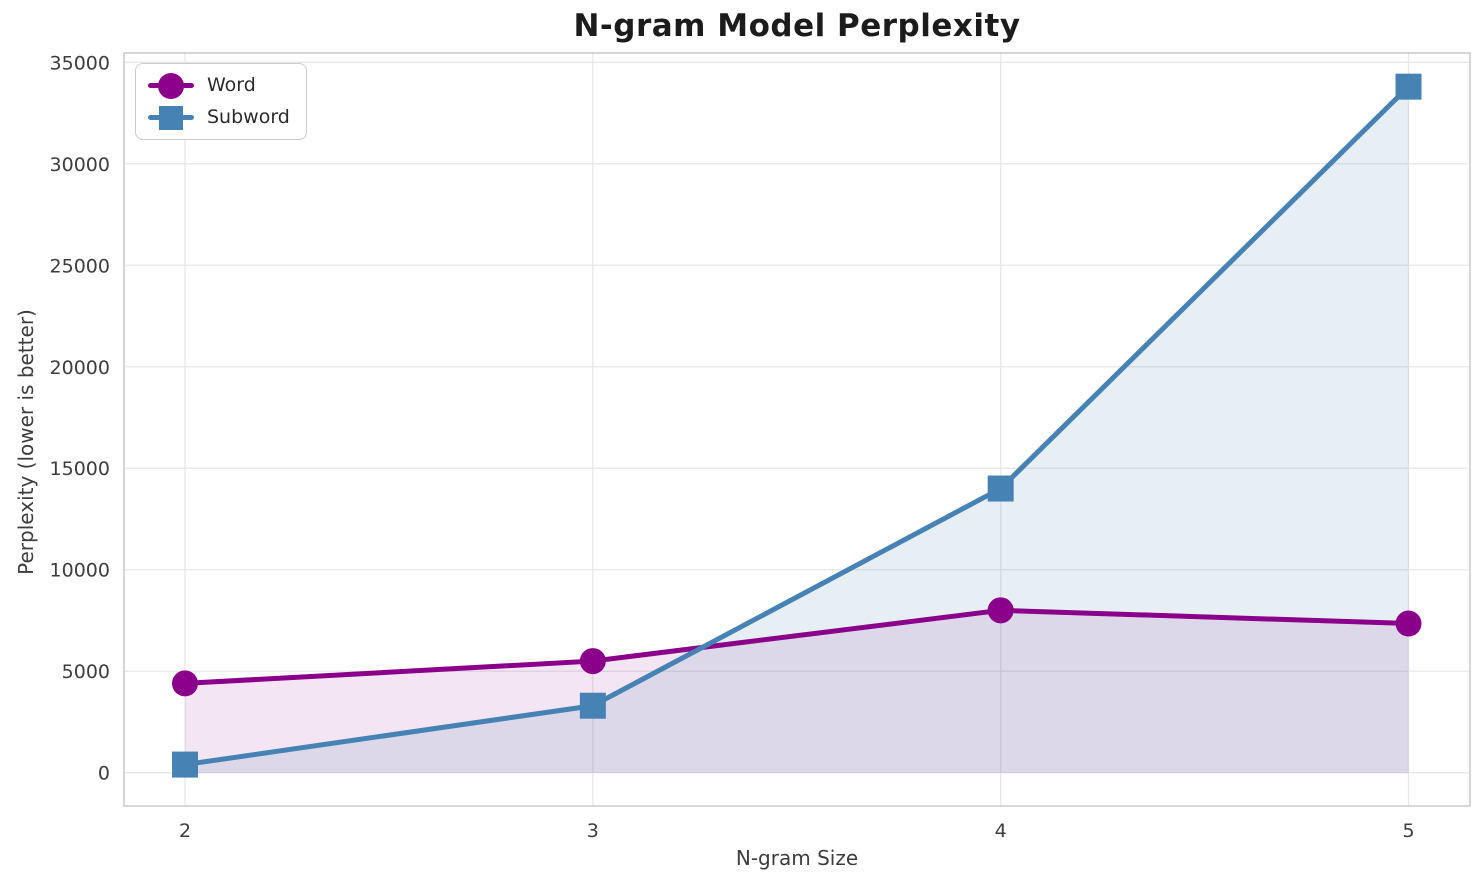 The width and height of the screenshot is (1484, 885). What do you see at coordinates (797, 858) in the screenshot?
I see `x-axis-label: N-gram Size` at bounding box center [797, 858].